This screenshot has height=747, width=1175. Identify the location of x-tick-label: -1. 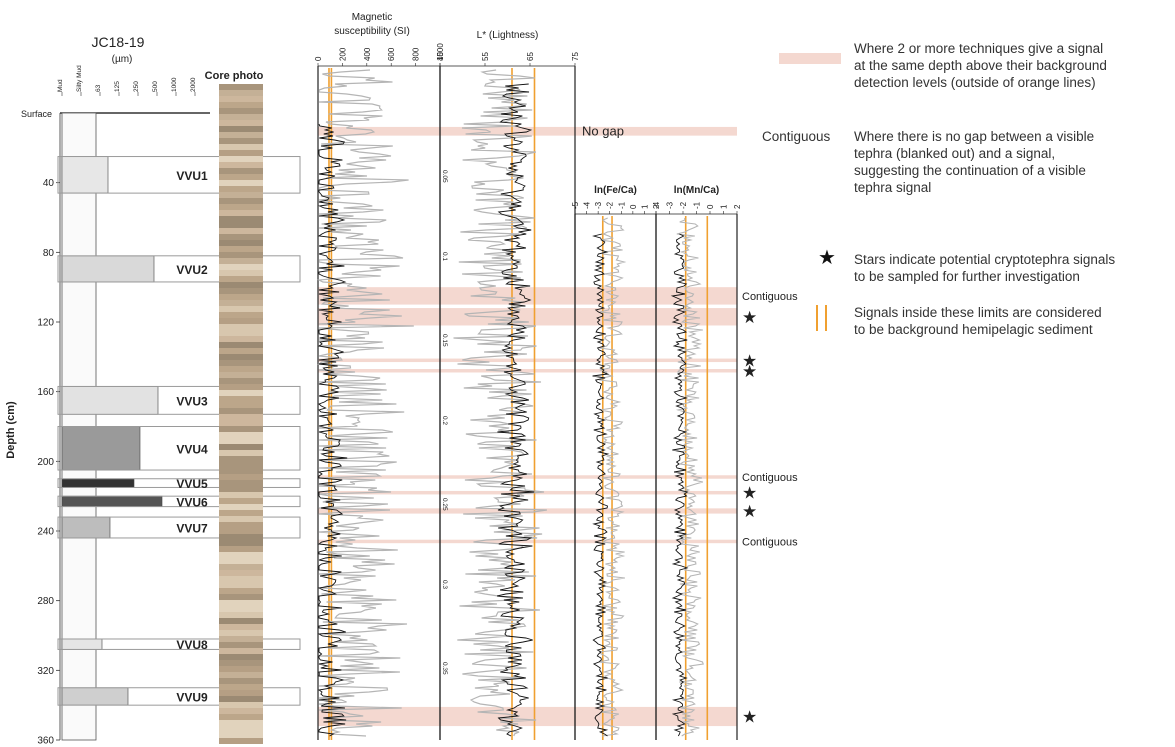
(697, 205).